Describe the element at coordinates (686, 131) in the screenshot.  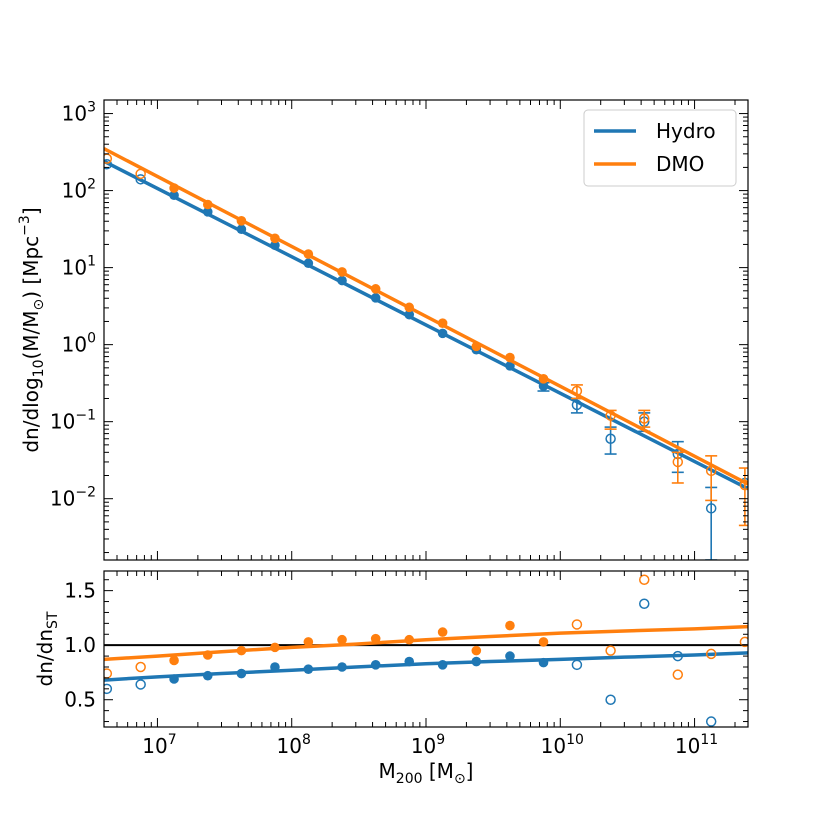
I see `legend-hydro-label: Hydro` at that location.